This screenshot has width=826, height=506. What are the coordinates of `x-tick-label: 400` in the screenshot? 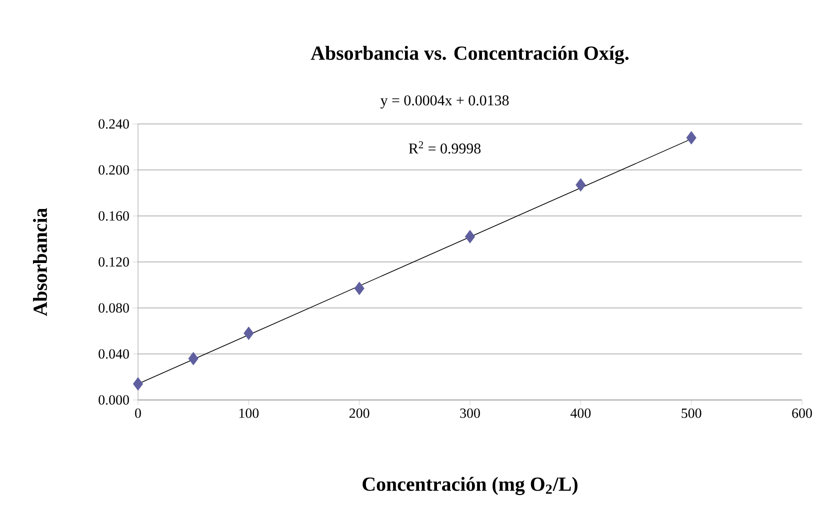 It's located at (580, 413).